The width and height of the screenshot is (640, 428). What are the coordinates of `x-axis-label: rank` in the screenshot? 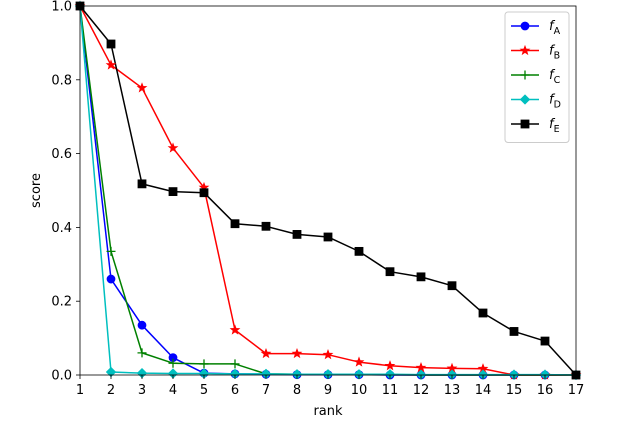 It's located at (328, 411).